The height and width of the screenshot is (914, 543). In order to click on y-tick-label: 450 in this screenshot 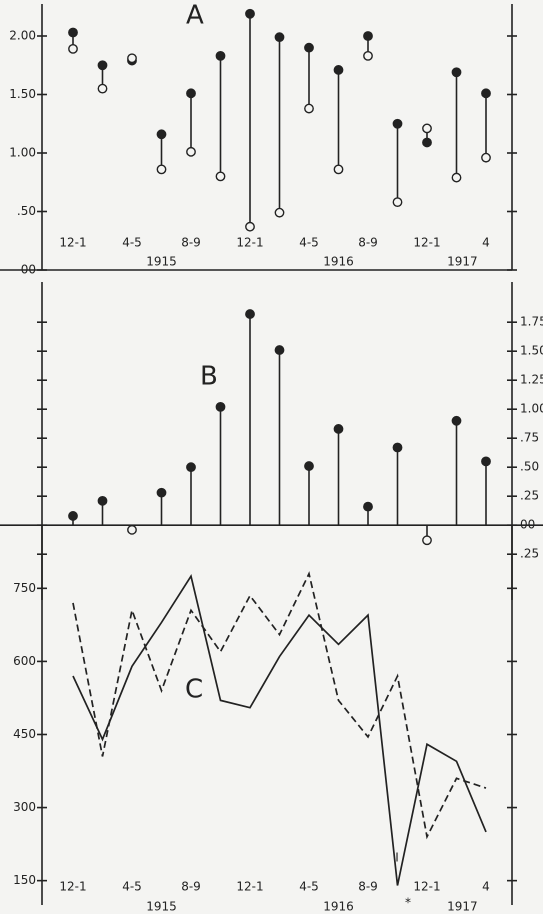, I will do `click(24, 734)`.